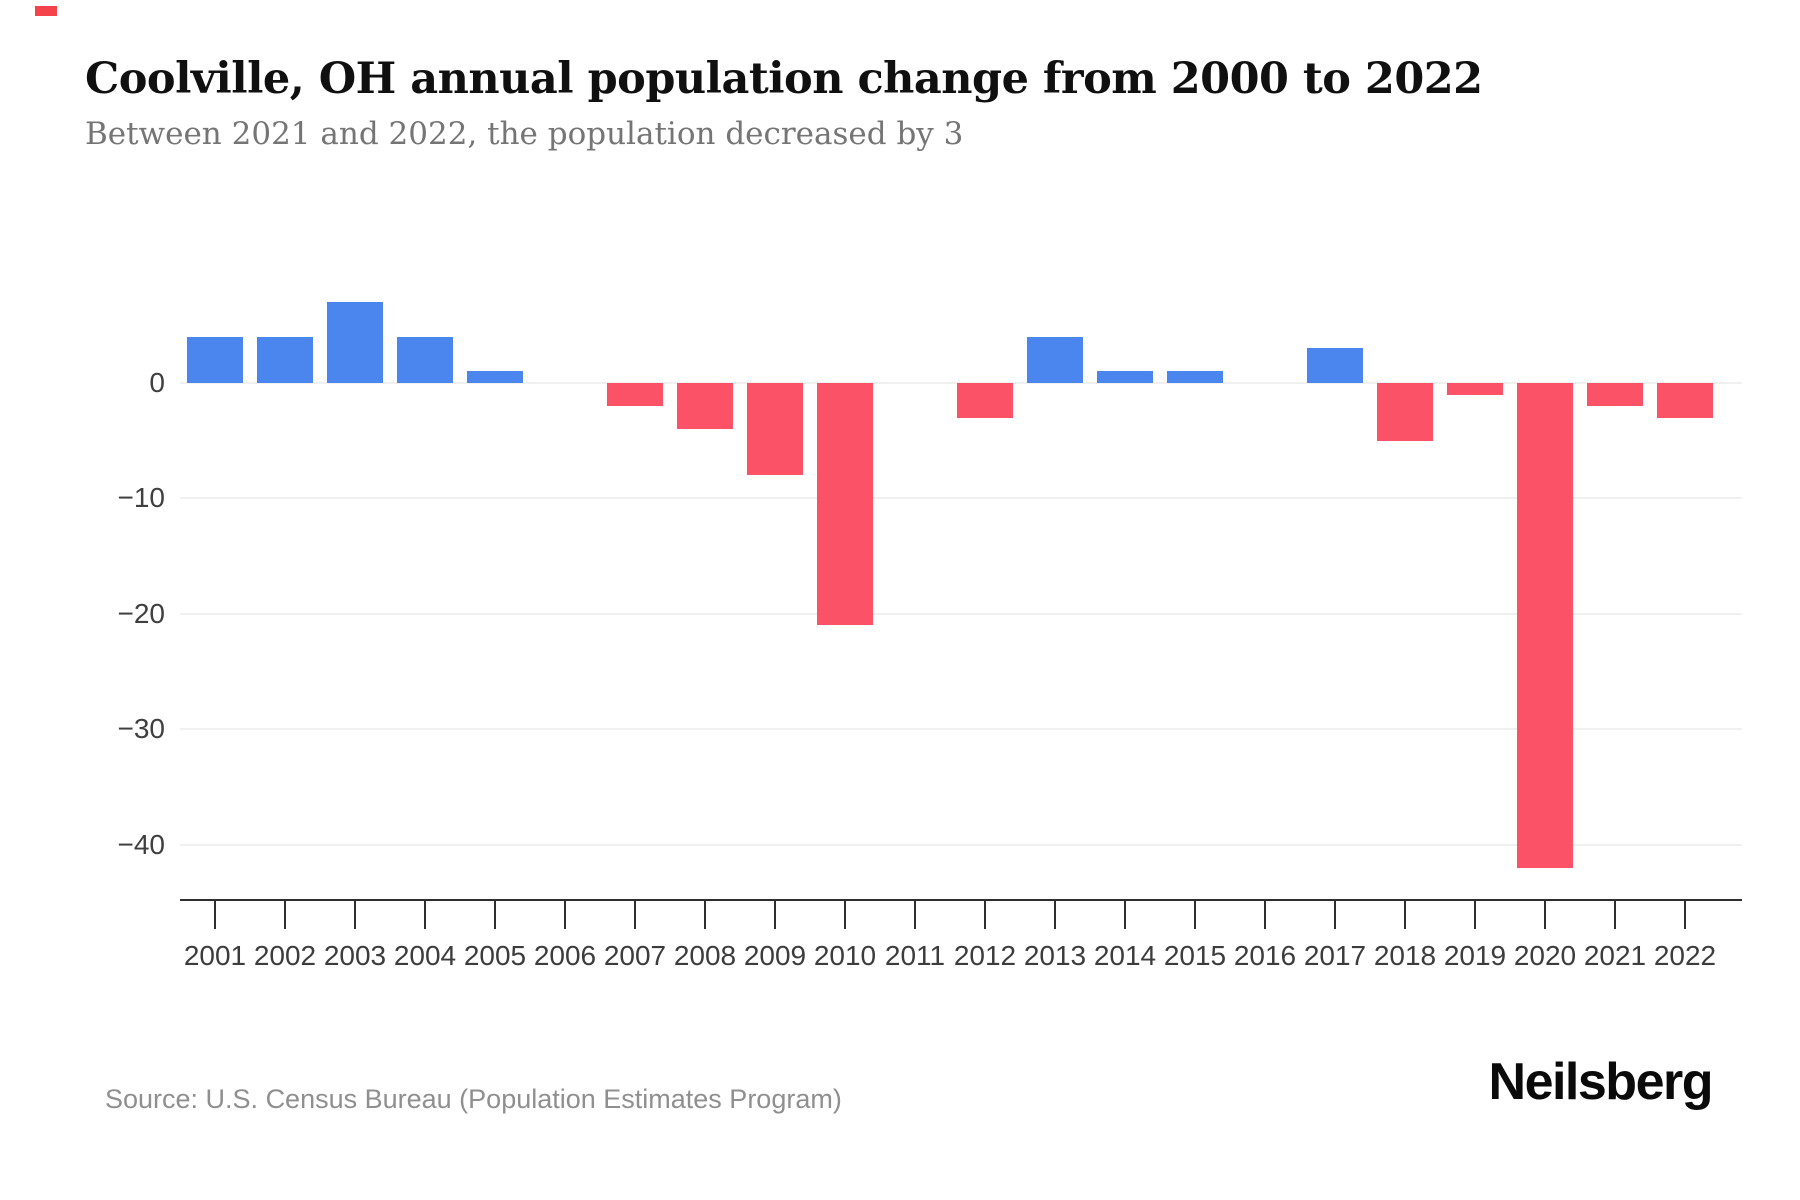 The height and width of the screenshot is (1200, 1800). What do you see at coordinates (1195, 377) in the screenshot?
I see `bar-2015` at bounding box center [1195, 377].